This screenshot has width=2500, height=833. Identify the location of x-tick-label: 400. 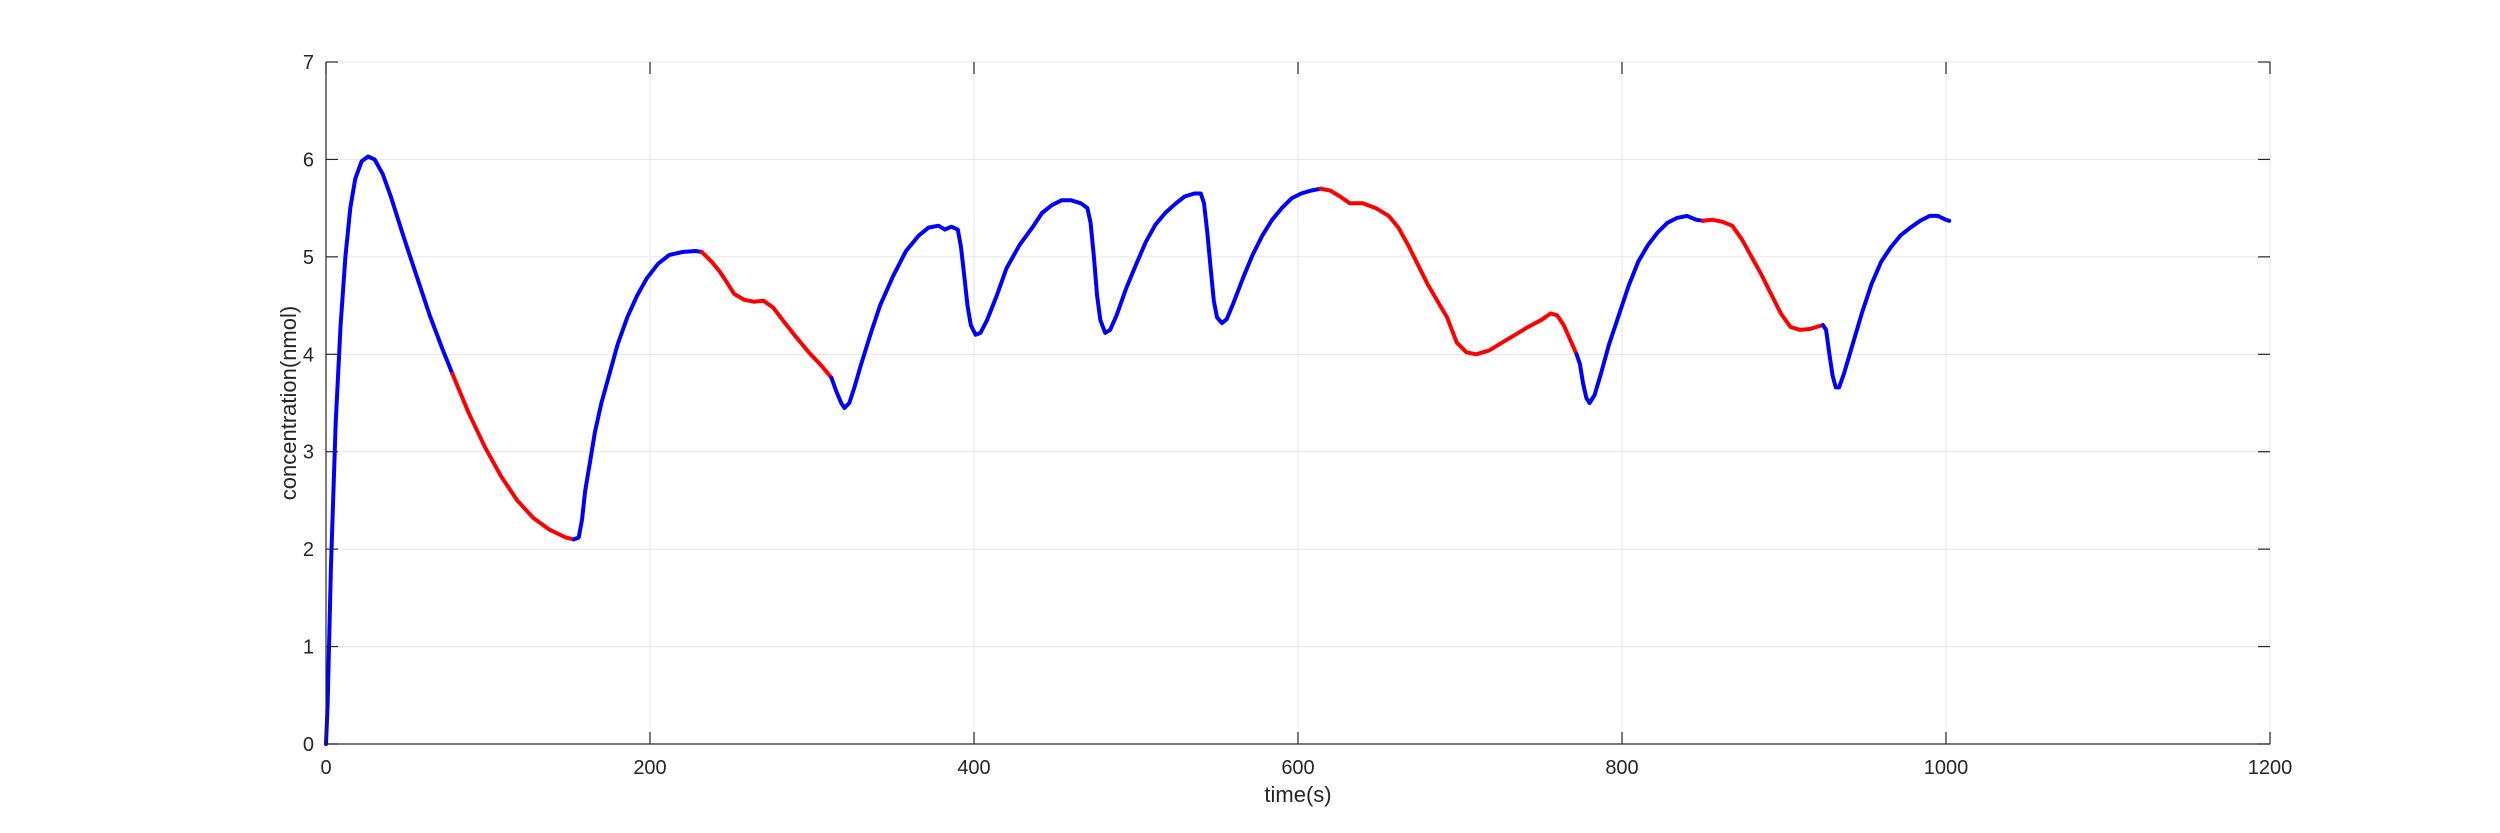
(973, 768).